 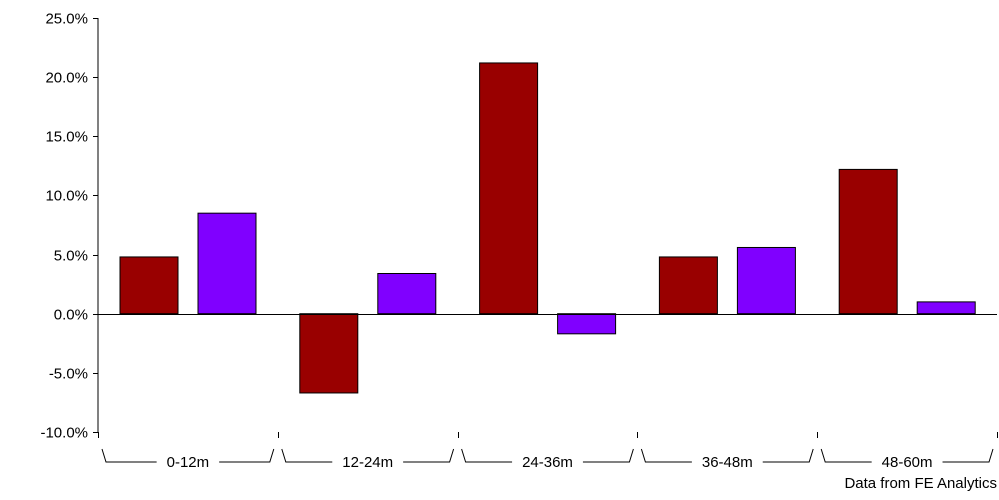 I want to click on y-tick-label: 5.0%, so click(x=71, y=256).